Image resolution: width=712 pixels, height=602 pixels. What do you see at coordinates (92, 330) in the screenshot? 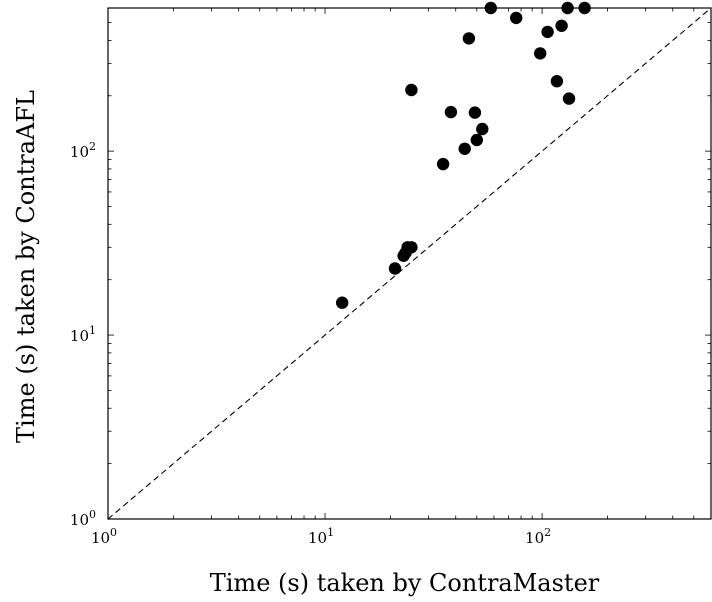
I see `y-tick-label-exponent: 1` at bounding box center [92, 330].